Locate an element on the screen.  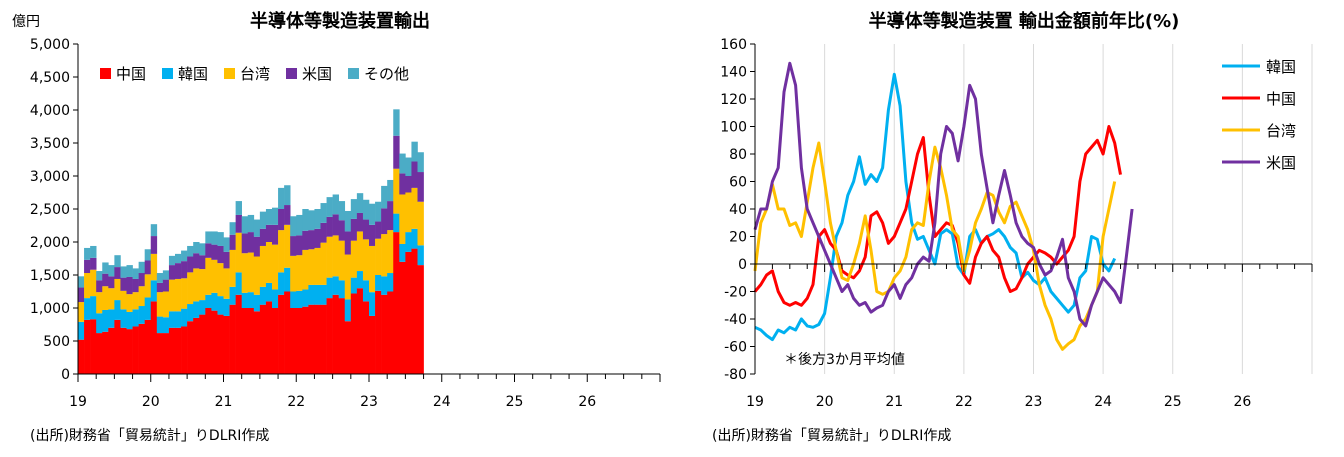
bar-米国-23 is located at coordinates (220, 254).